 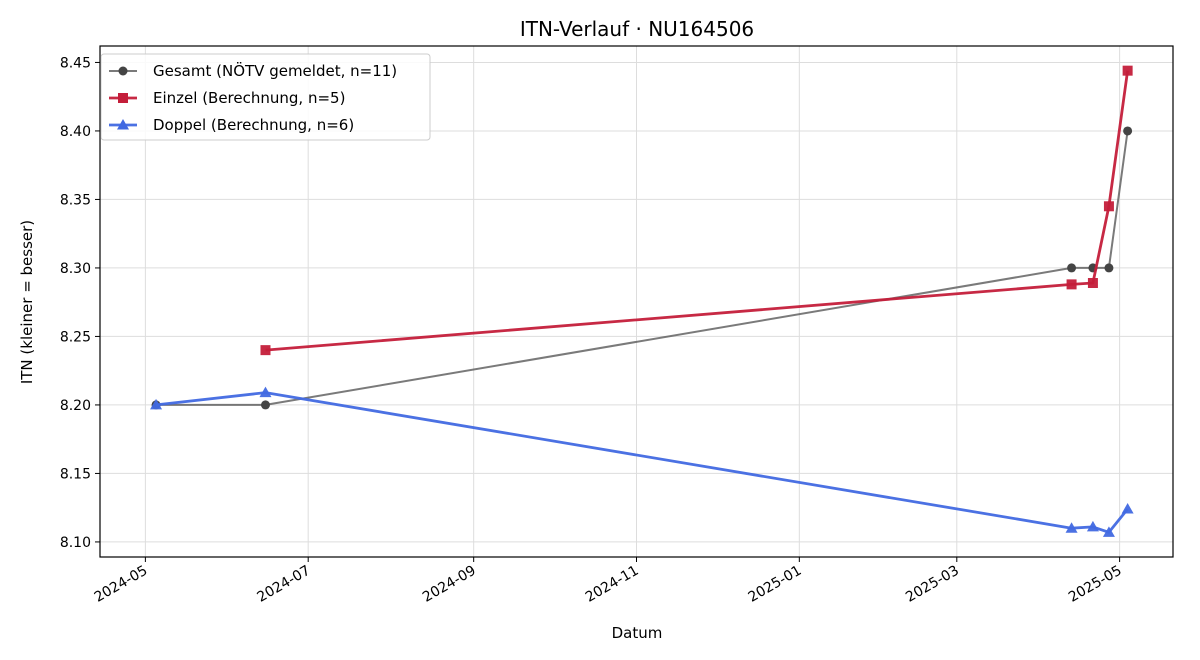 I want to click on legend-label: Gesamt (NÖTV gemeldet, n=11), so click(x=275, y=70).